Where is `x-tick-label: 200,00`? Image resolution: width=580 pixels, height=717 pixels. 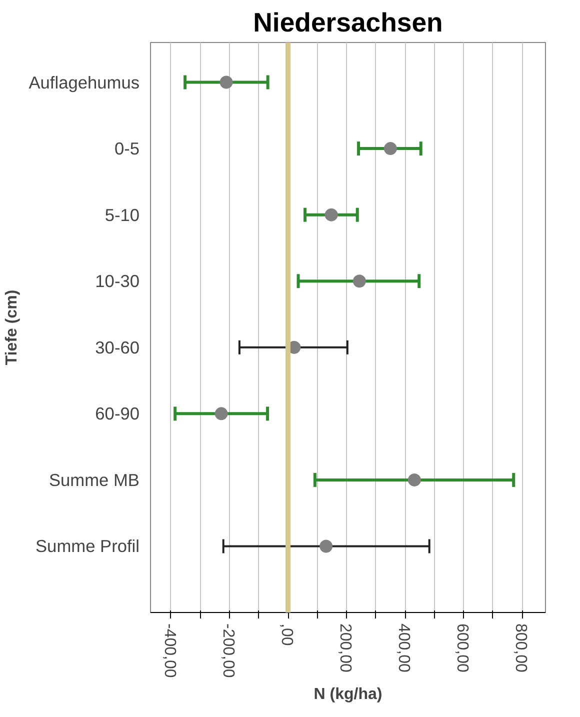
x-tick-label: 200,00 is located at coordinates (345, 648).